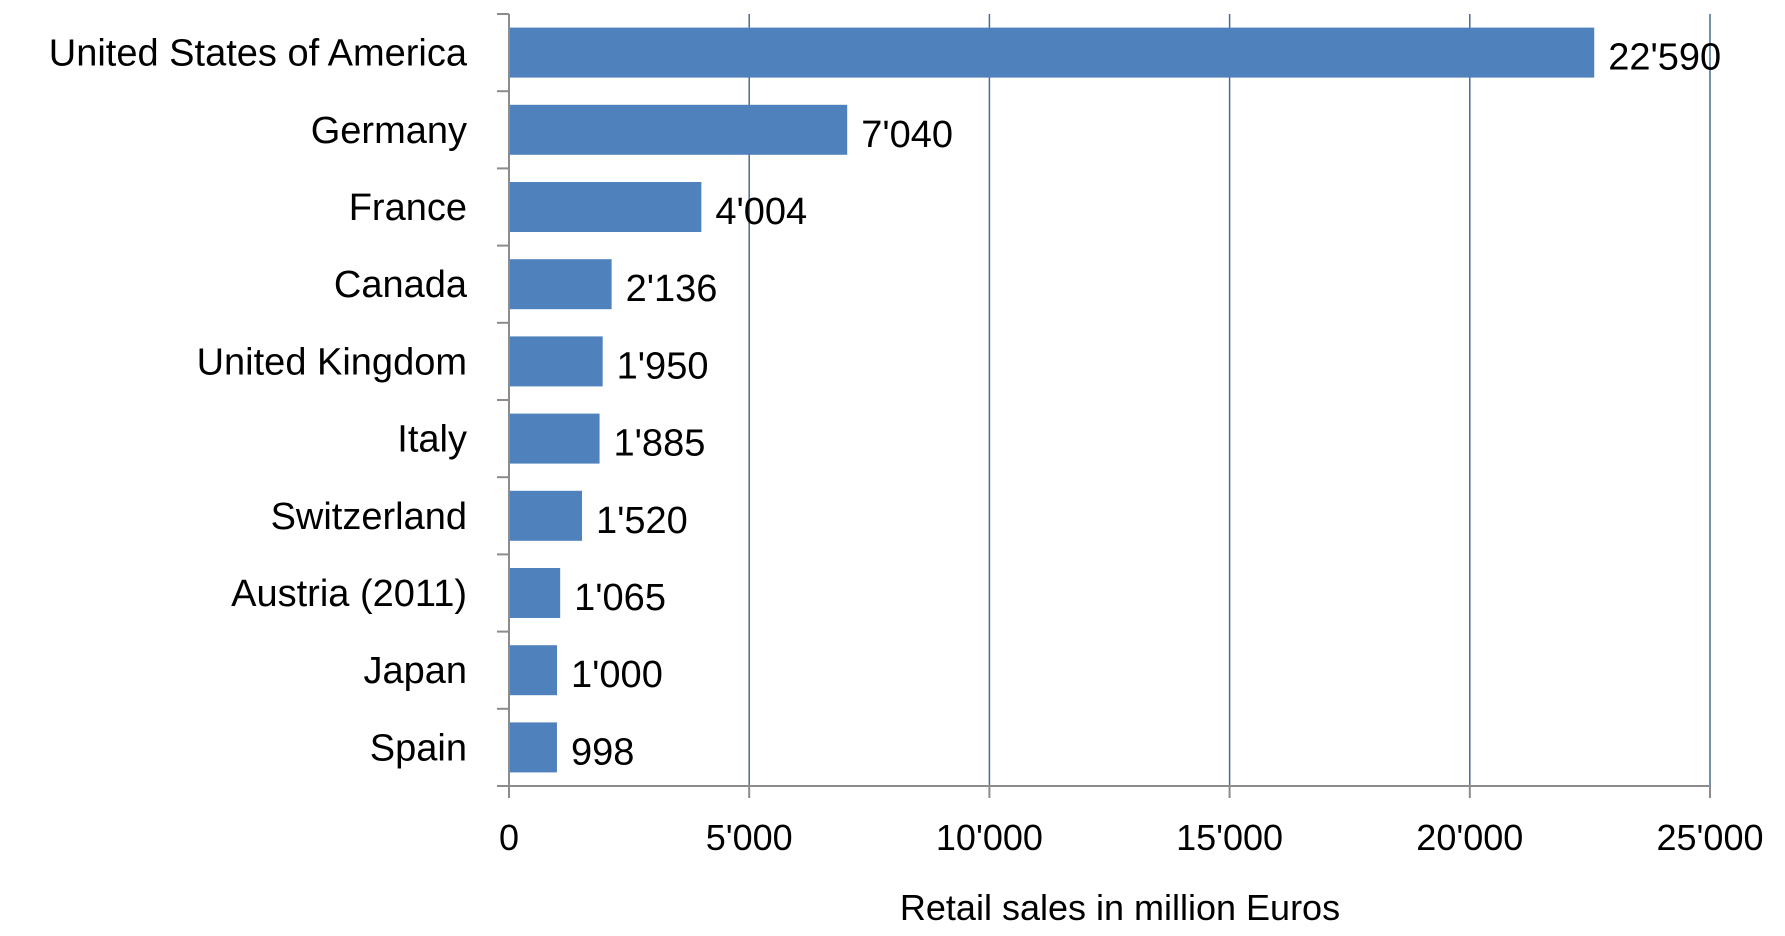  Describe the element at coordinates (1131, 837) in the screenshot. I see `x-tick-labels: 0 5'000 10'000 15'000 20'000 25'000` at that location.